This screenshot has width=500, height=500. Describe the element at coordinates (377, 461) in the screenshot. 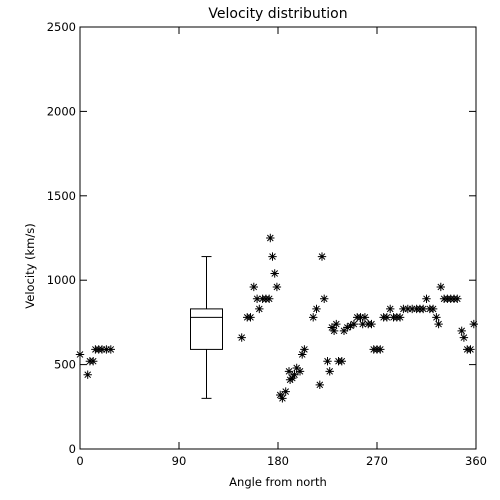

I see `x-tick-label: 270` at that location.